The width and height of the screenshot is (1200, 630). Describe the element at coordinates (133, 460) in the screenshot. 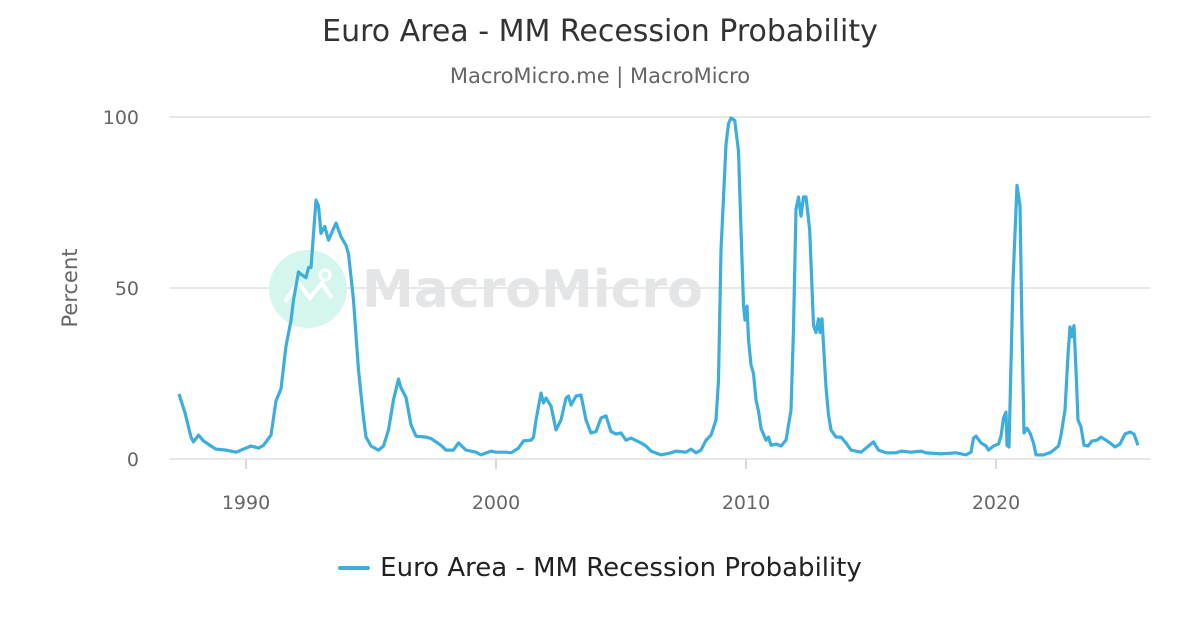

I see `y-tick-label: 0` at that location.